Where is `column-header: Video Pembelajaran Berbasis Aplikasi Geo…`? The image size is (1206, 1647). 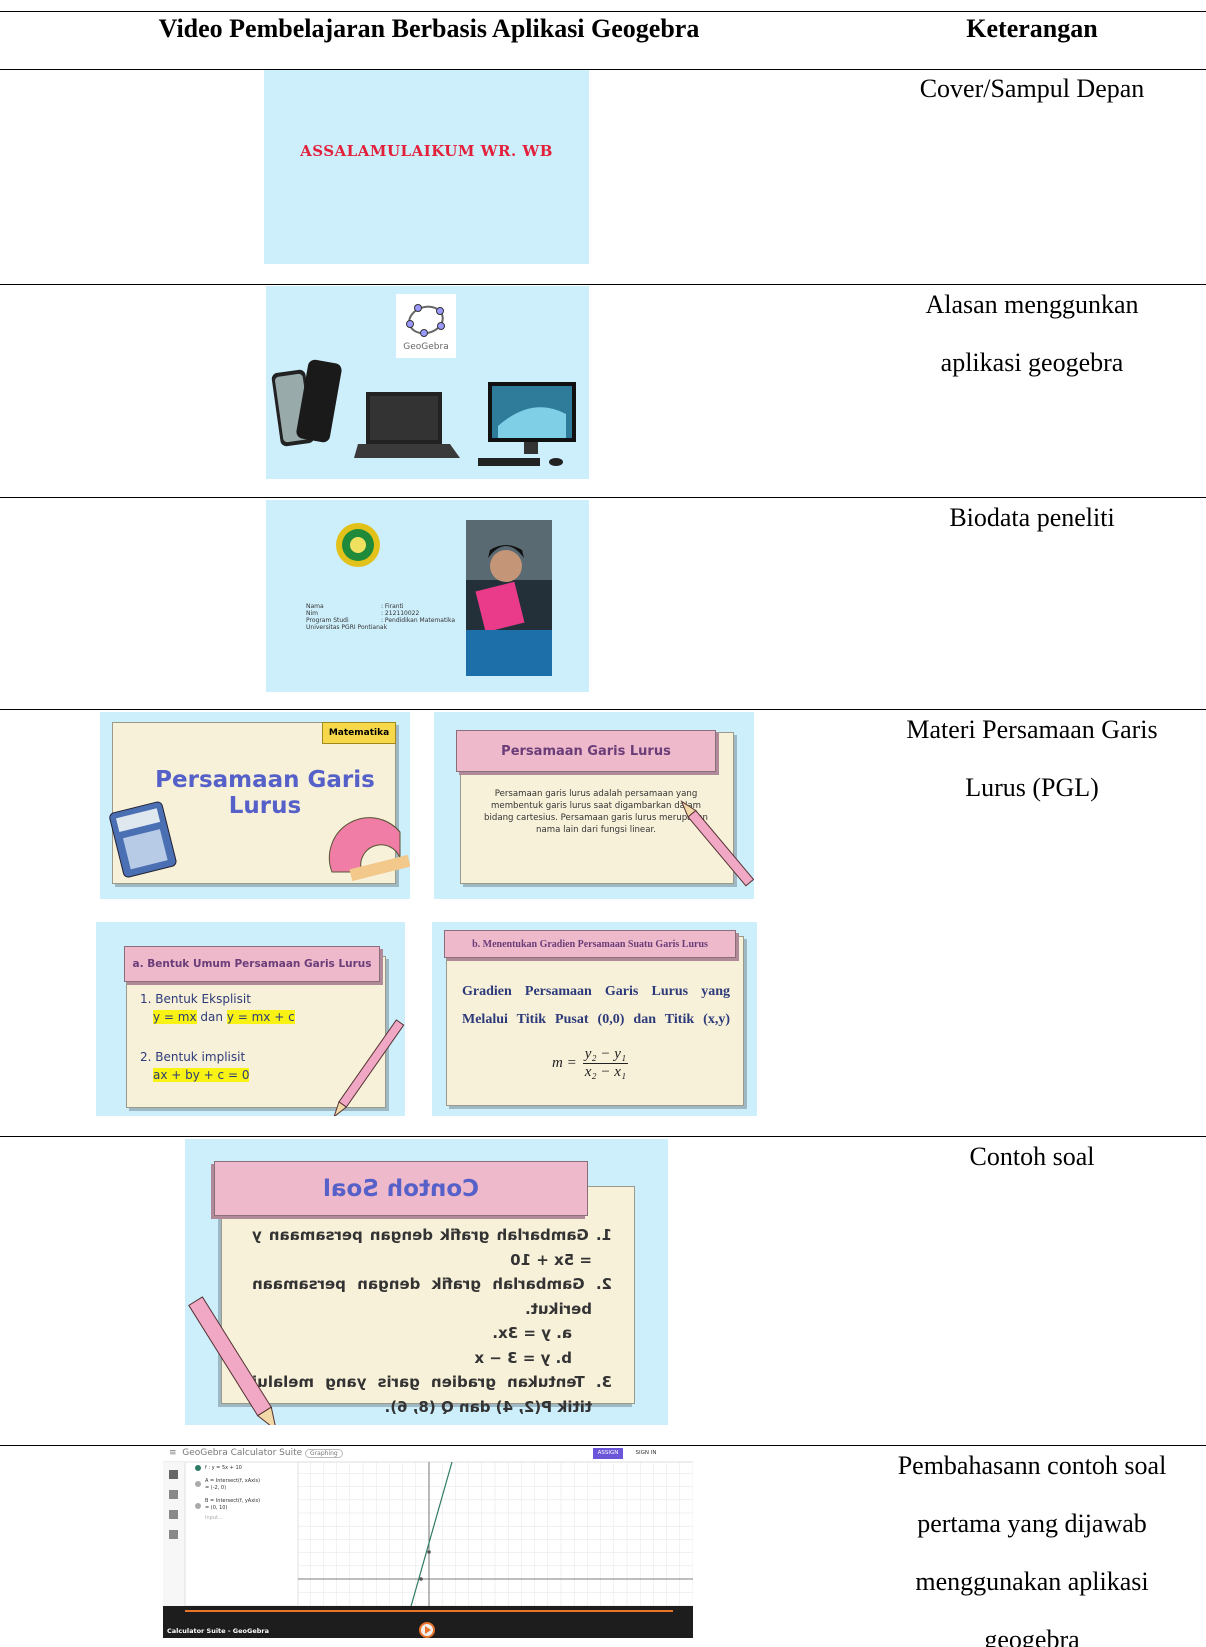 column-header: Video Pembelajaran Berbasis Aplikasi Geo… is located at coordinates (429, 28).